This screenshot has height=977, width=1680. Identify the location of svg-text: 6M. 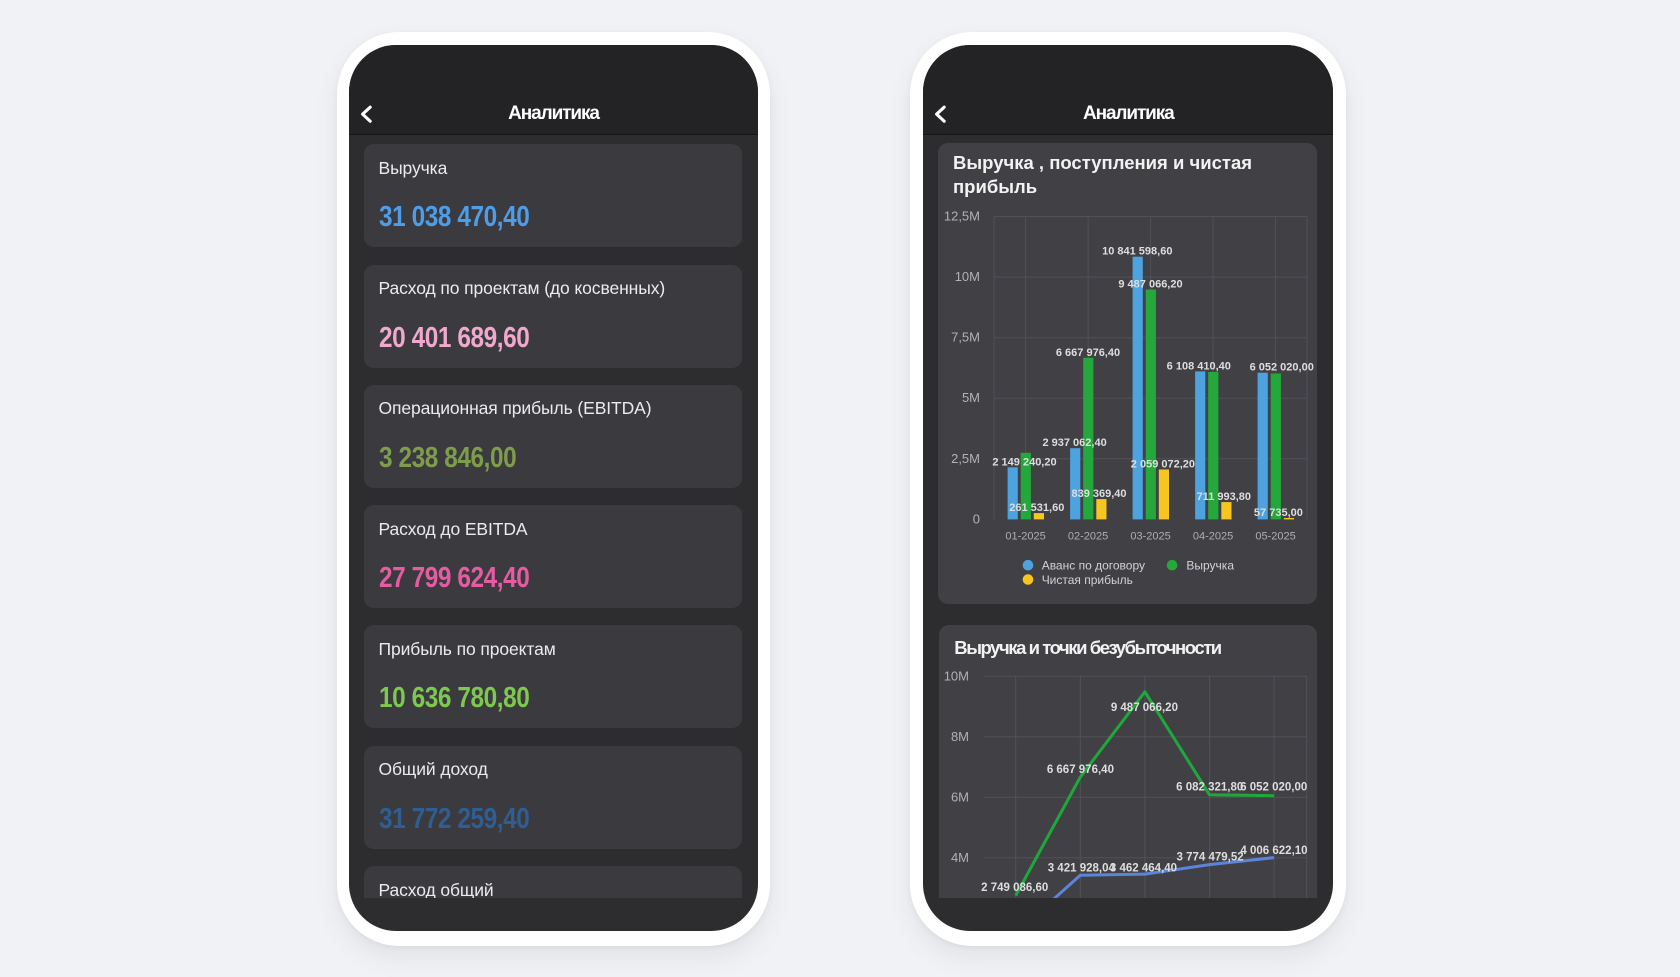
(960, 796).